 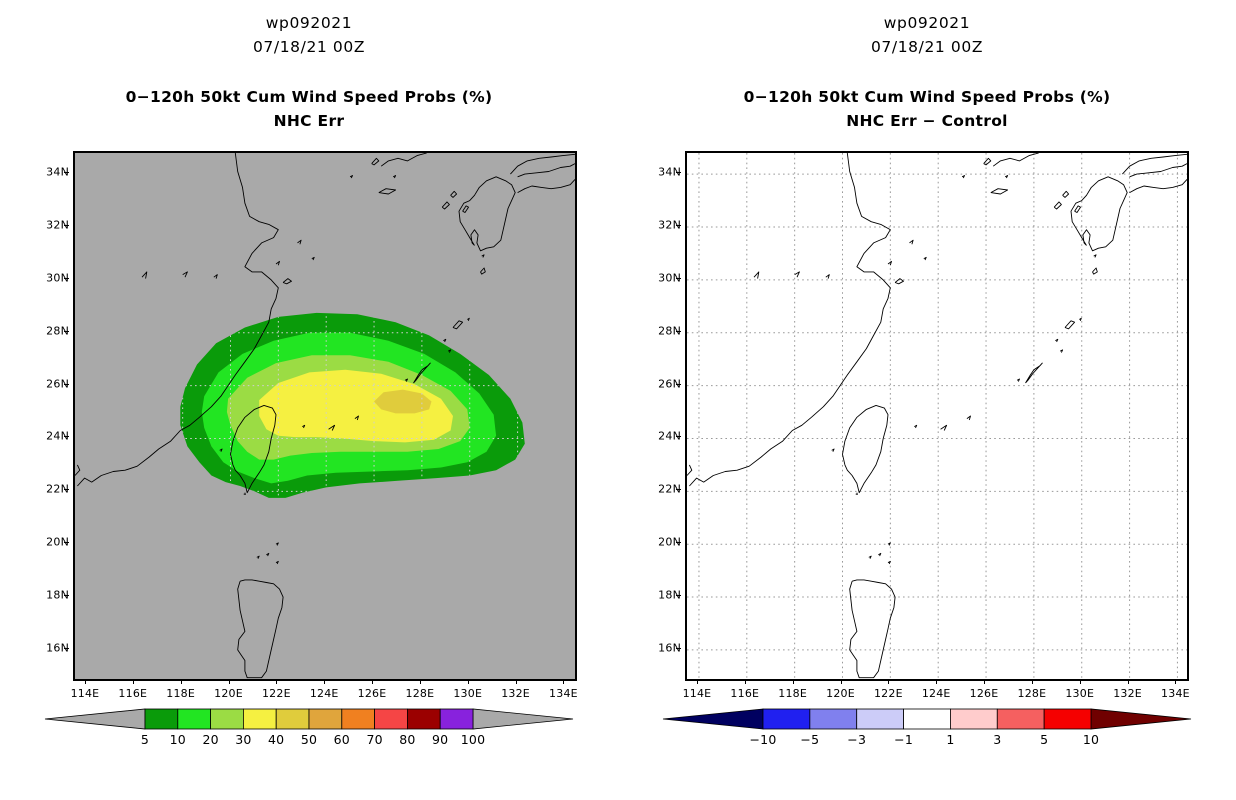 I want to click on x-tick-label: 116E, so click(x=133, y=693).